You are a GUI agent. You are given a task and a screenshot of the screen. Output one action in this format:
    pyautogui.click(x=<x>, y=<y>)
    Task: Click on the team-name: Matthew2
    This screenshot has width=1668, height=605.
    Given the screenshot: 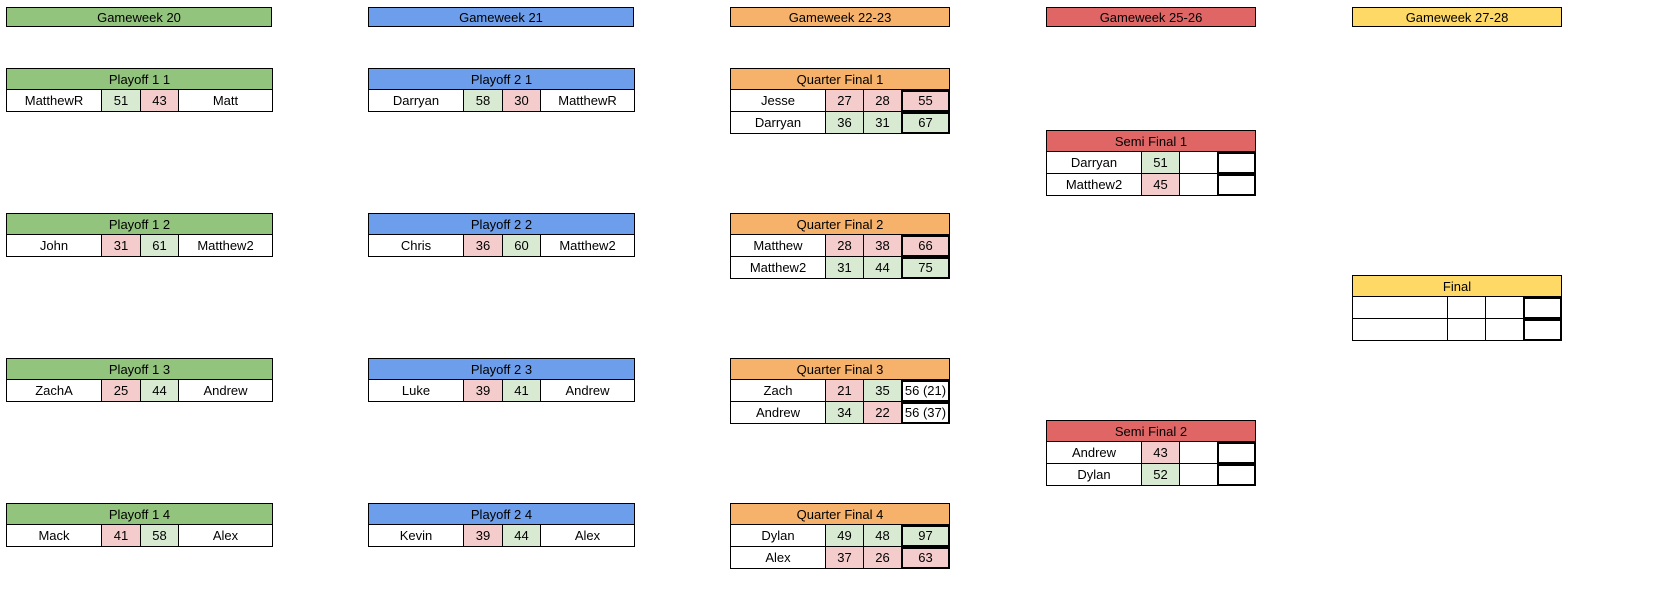 What is the action you would take?
    pyautogui.click(x=1093, y=185)
    